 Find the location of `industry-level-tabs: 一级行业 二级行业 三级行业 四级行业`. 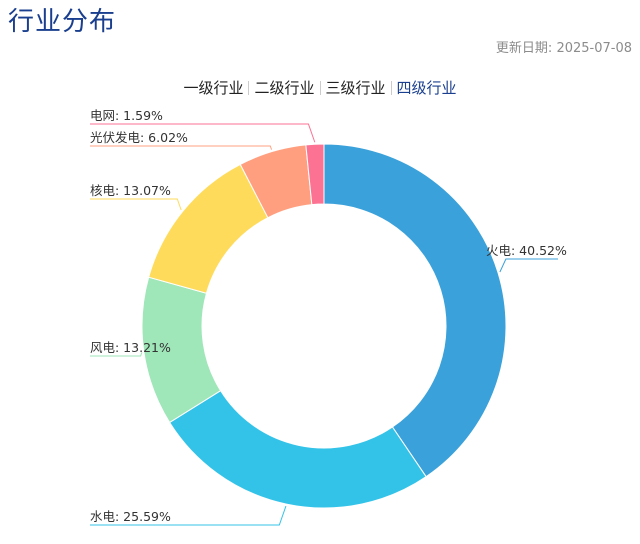

industry-level-tabs: 一级行业 二级行业 三级行业 四级行业 is located at coordinates (320, 88).